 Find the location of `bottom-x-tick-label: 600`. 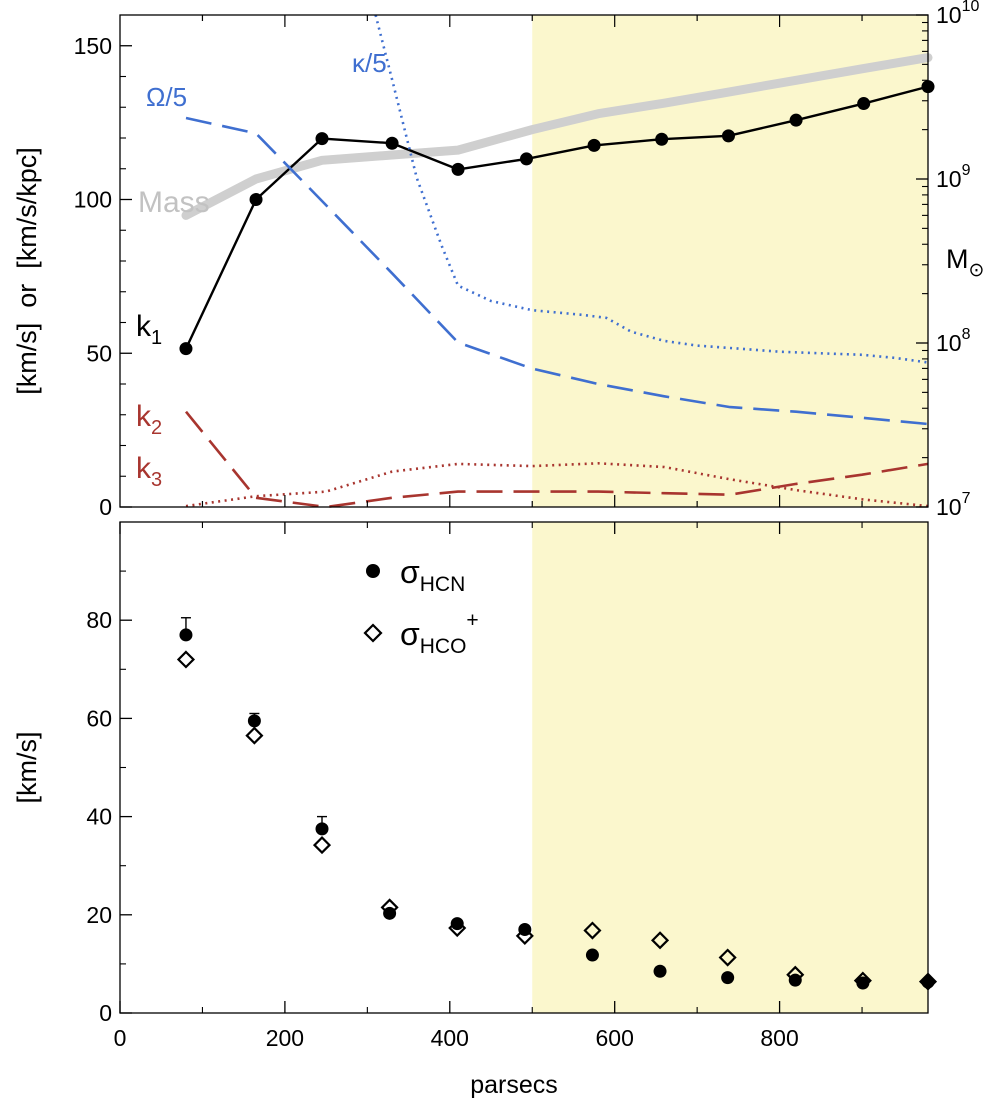

bottom-x-tick-label: 600 is located at coordinates (615, 1038).